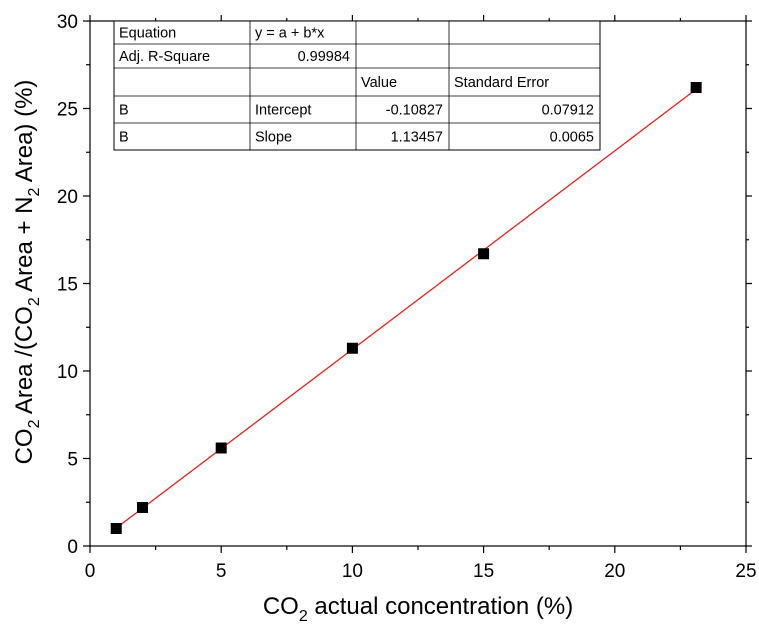 The height and width of the screenshot is (627, 759). What do you see at coordinates (501, 83) in the screenshot?
I see `fit-table-cell: Standard Error` at bounding box center [501, 83].